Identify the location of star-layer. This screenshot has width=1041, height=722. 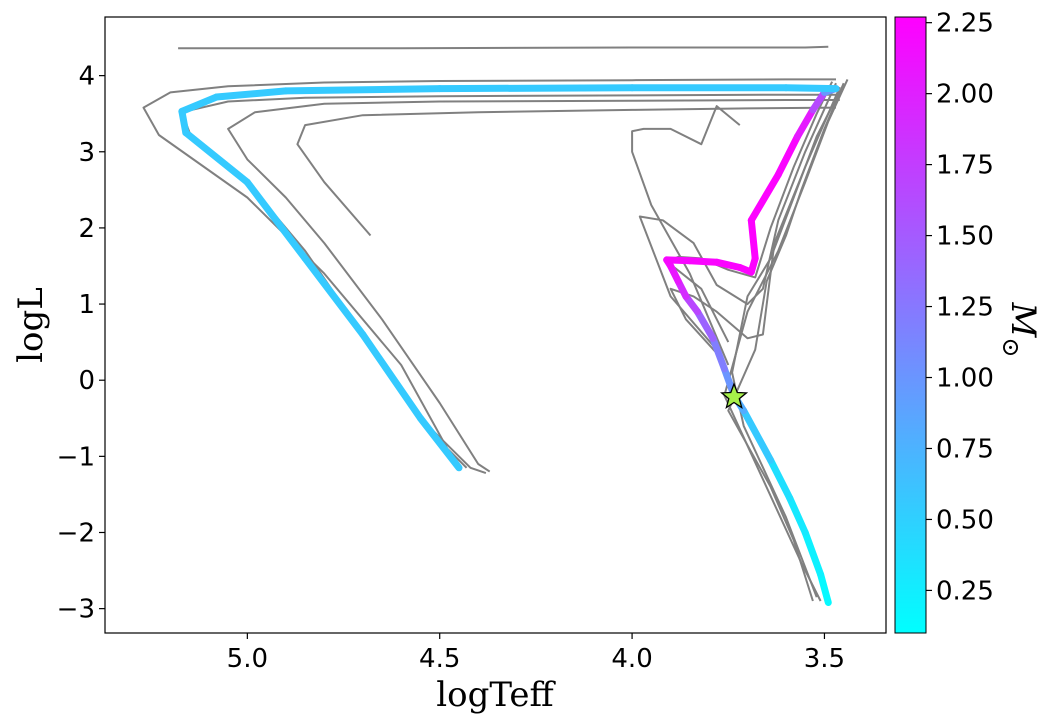
(734, 395).